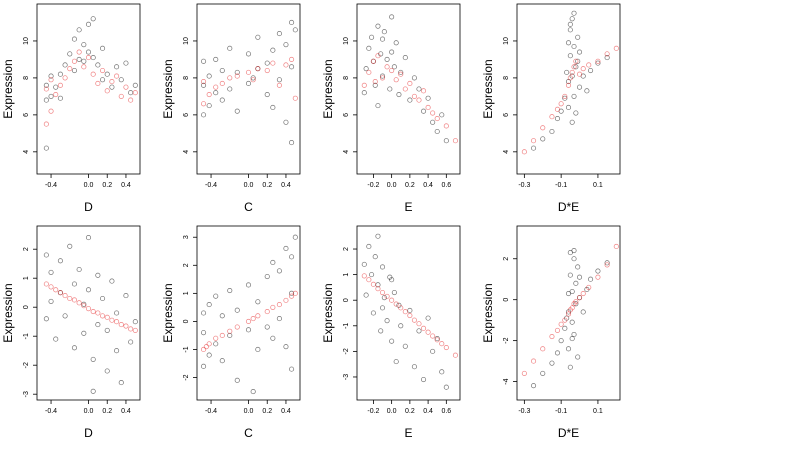 The width and height of the screenshot is (800, 450). I want to click on y-tick-label: 2, so click(346, 249).